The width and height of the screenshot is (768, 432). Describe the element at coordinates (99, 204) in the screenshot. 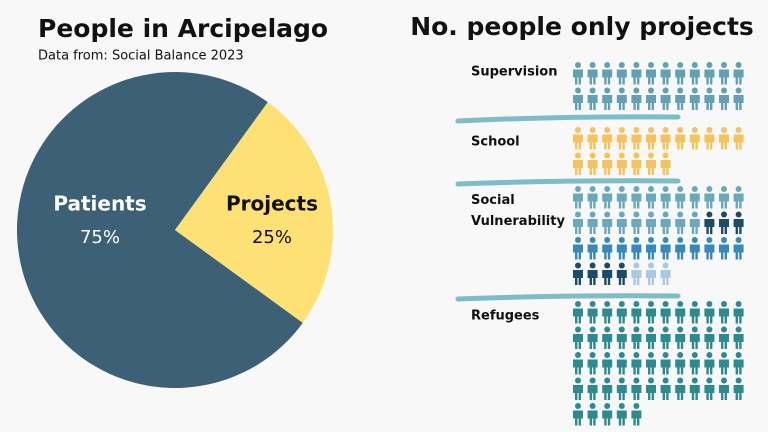

I see `slice-label: Patients` at that location.